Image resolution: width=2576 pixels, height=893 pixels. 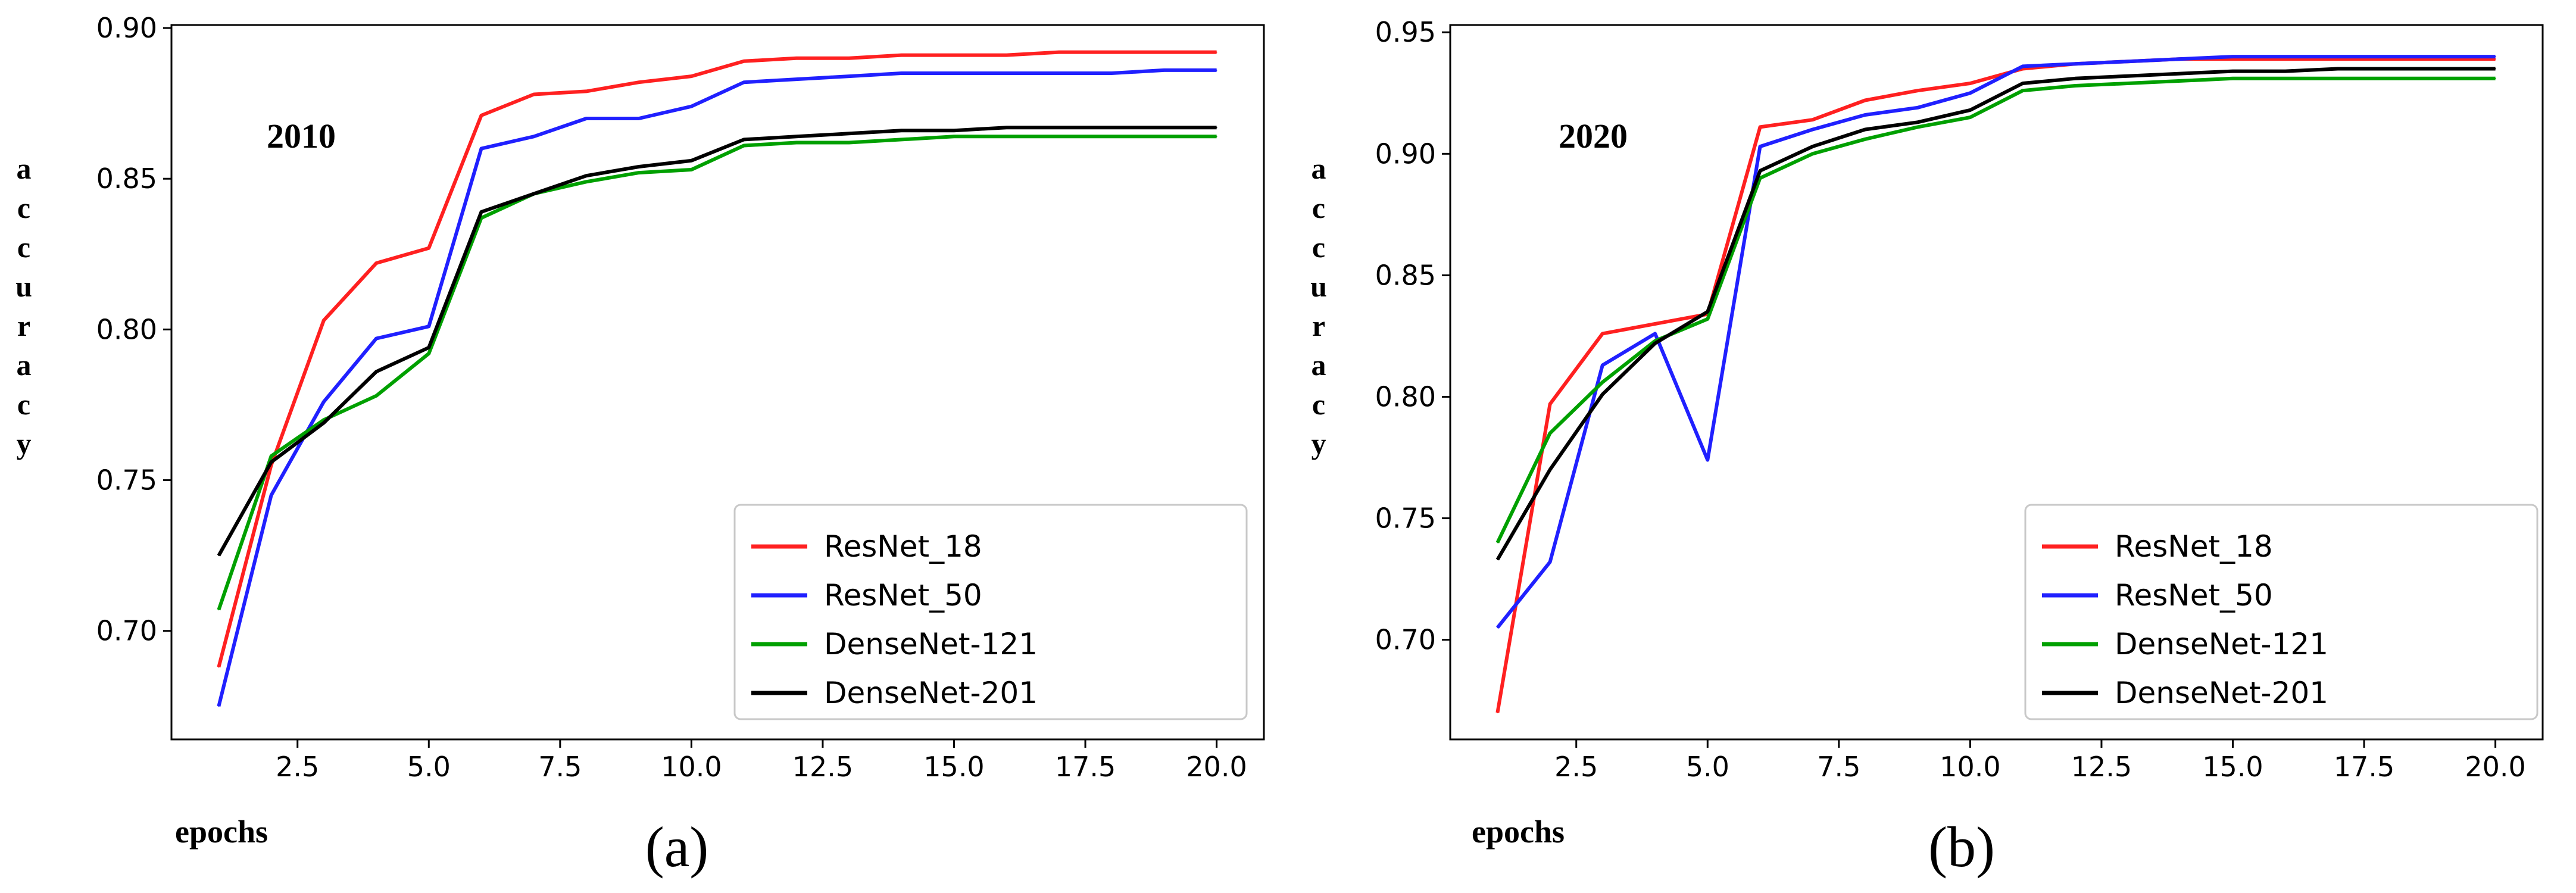 What do you see at coordinates (126, 329) in the screenshot?
I see `y-tick-label: 0.80` at bounding box center [126, 329].